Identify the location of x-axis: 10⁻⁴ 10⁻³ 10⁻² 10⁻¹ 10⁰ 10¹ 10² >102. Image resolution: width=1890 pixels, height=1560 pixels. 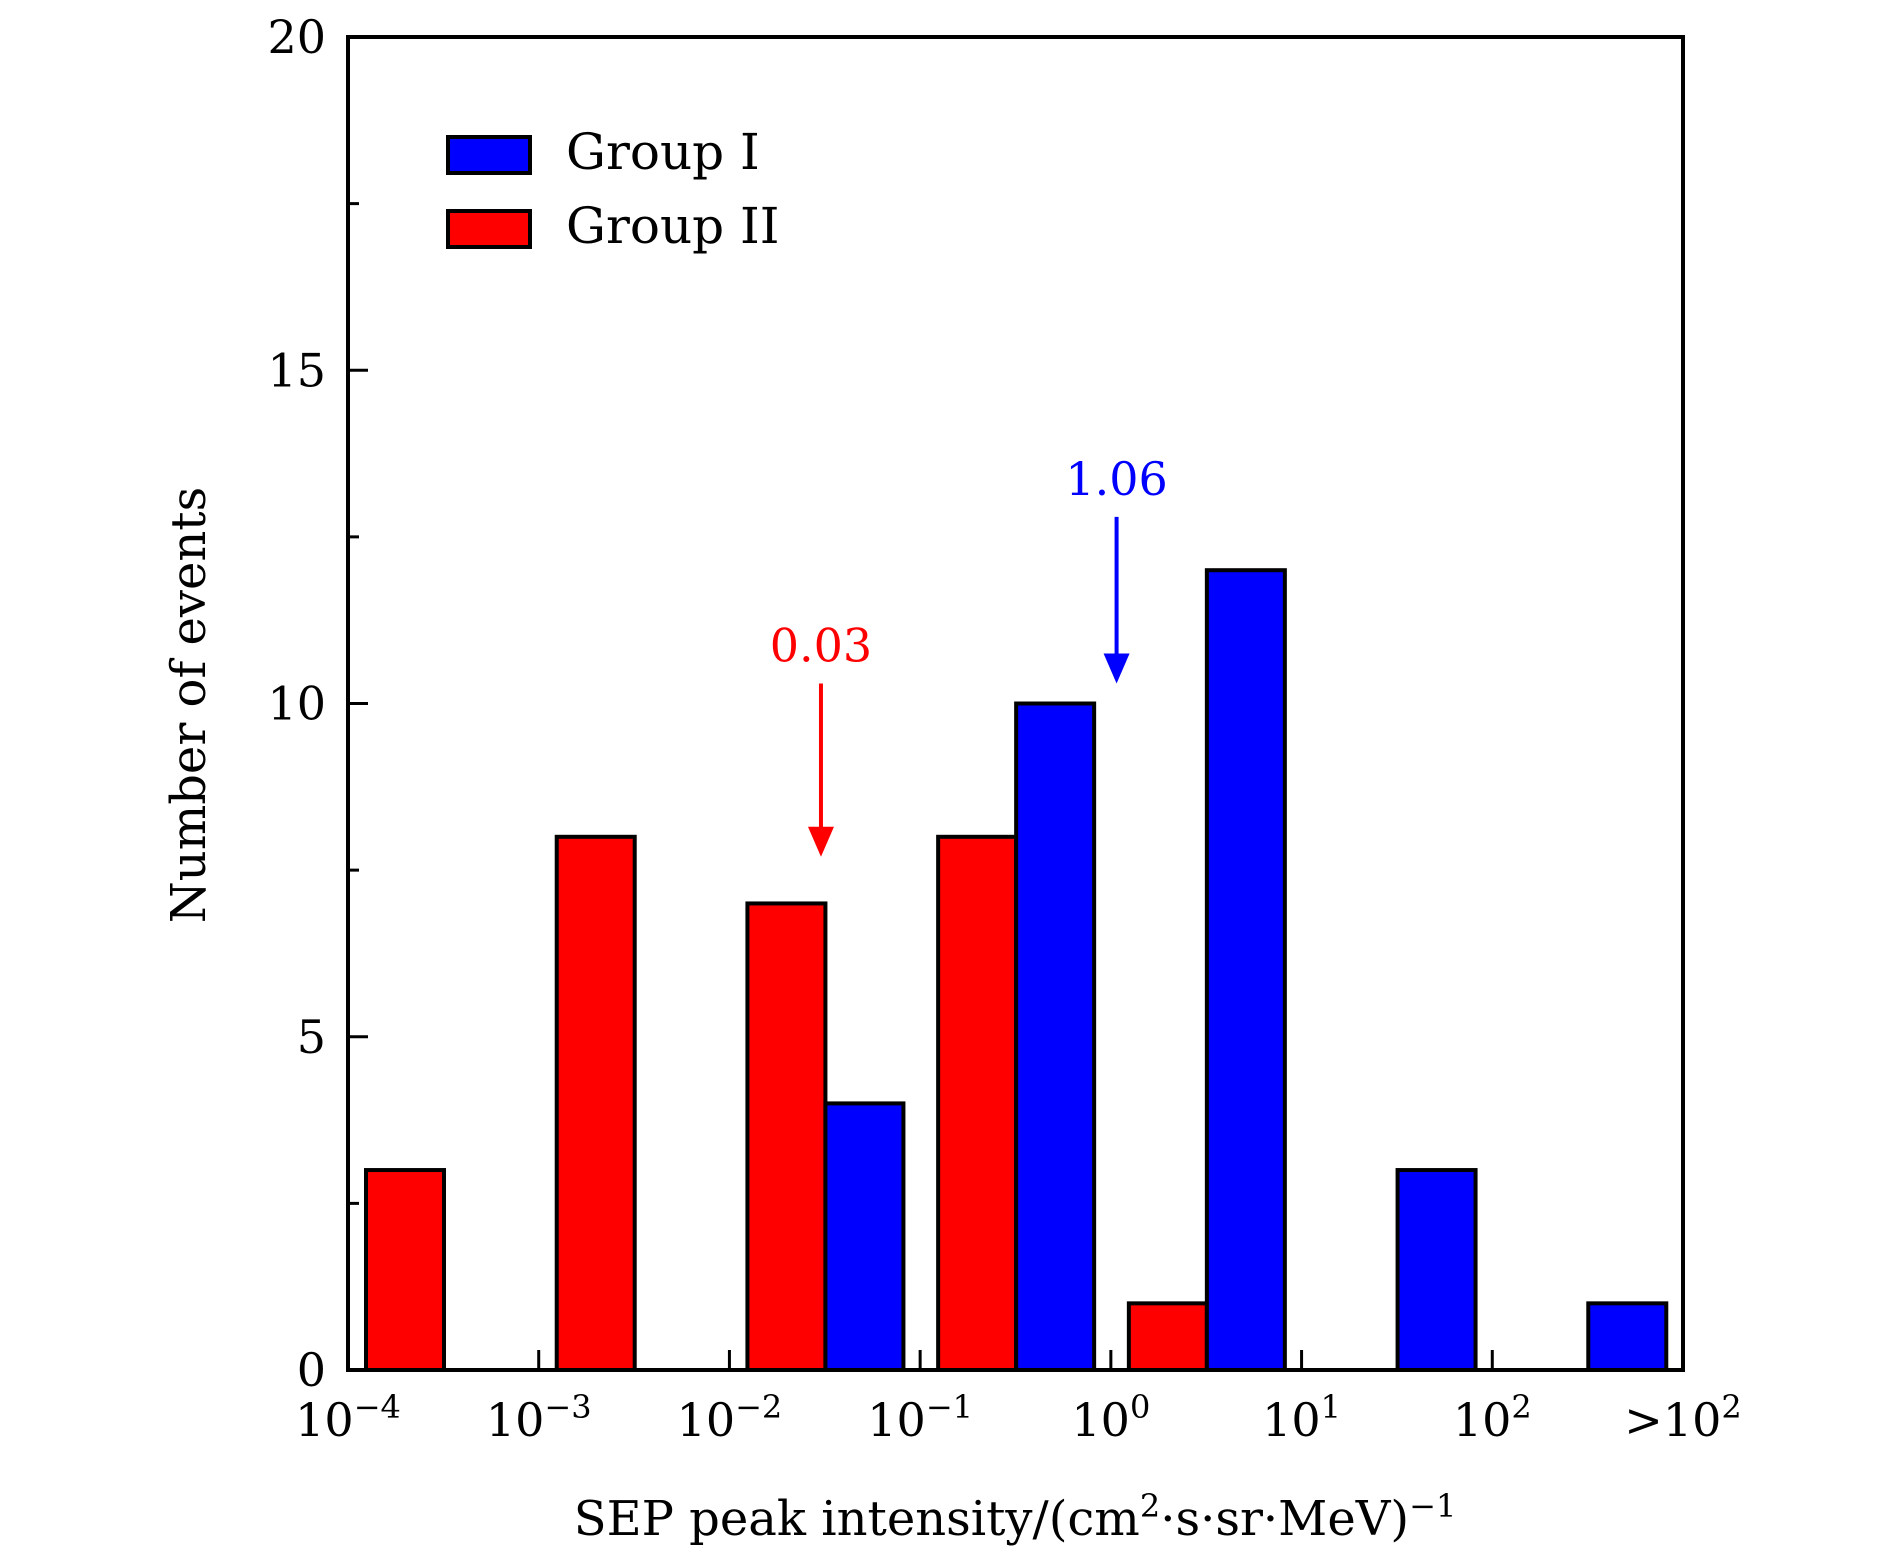
(1018, 1398).